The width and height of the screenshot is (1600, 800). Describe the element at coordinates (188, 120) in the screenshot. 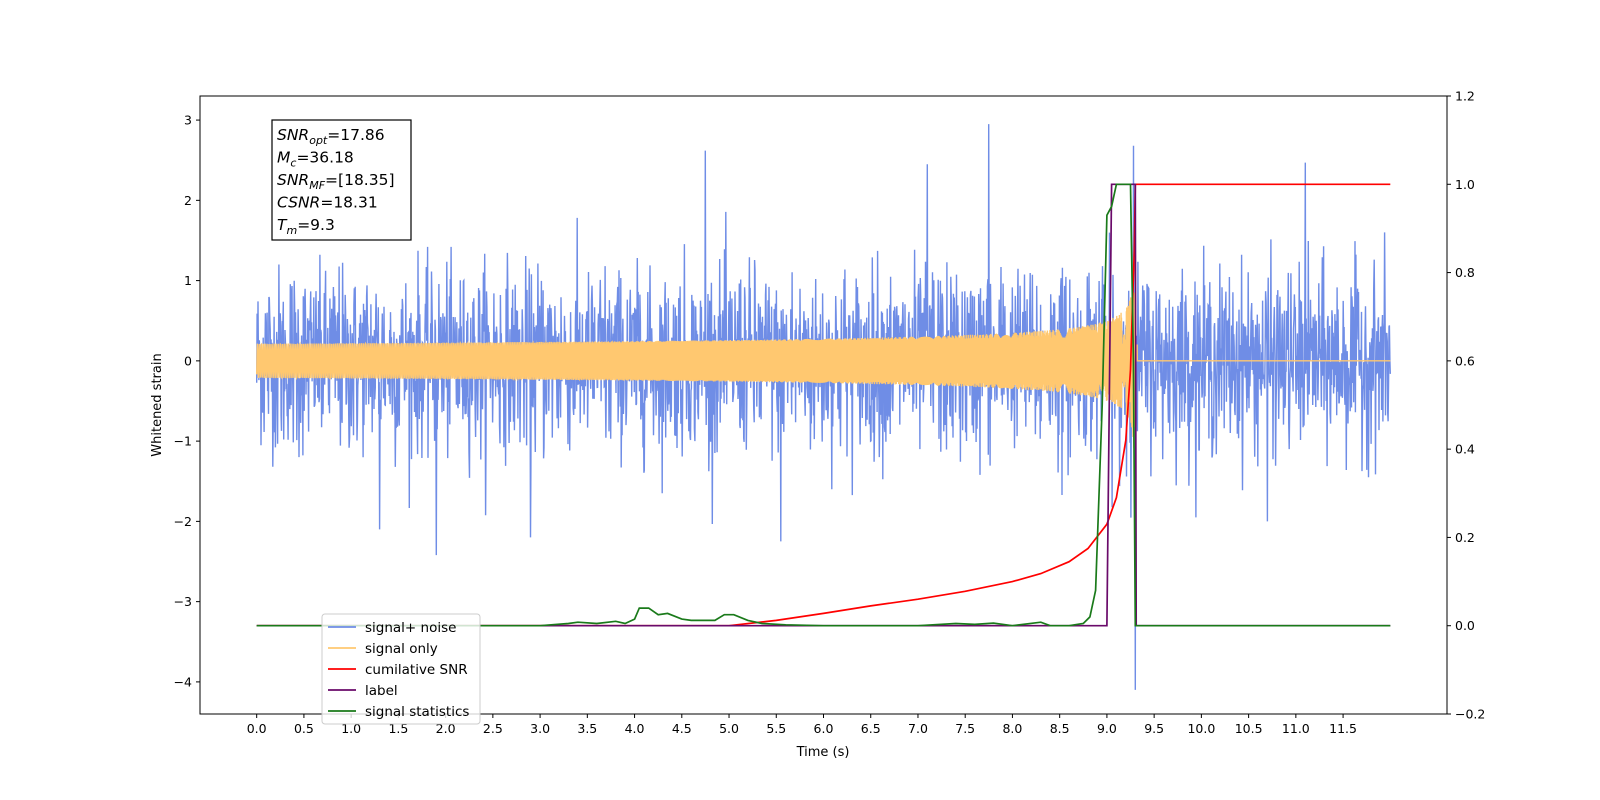

I see `y-tick-label: 3` at that location.